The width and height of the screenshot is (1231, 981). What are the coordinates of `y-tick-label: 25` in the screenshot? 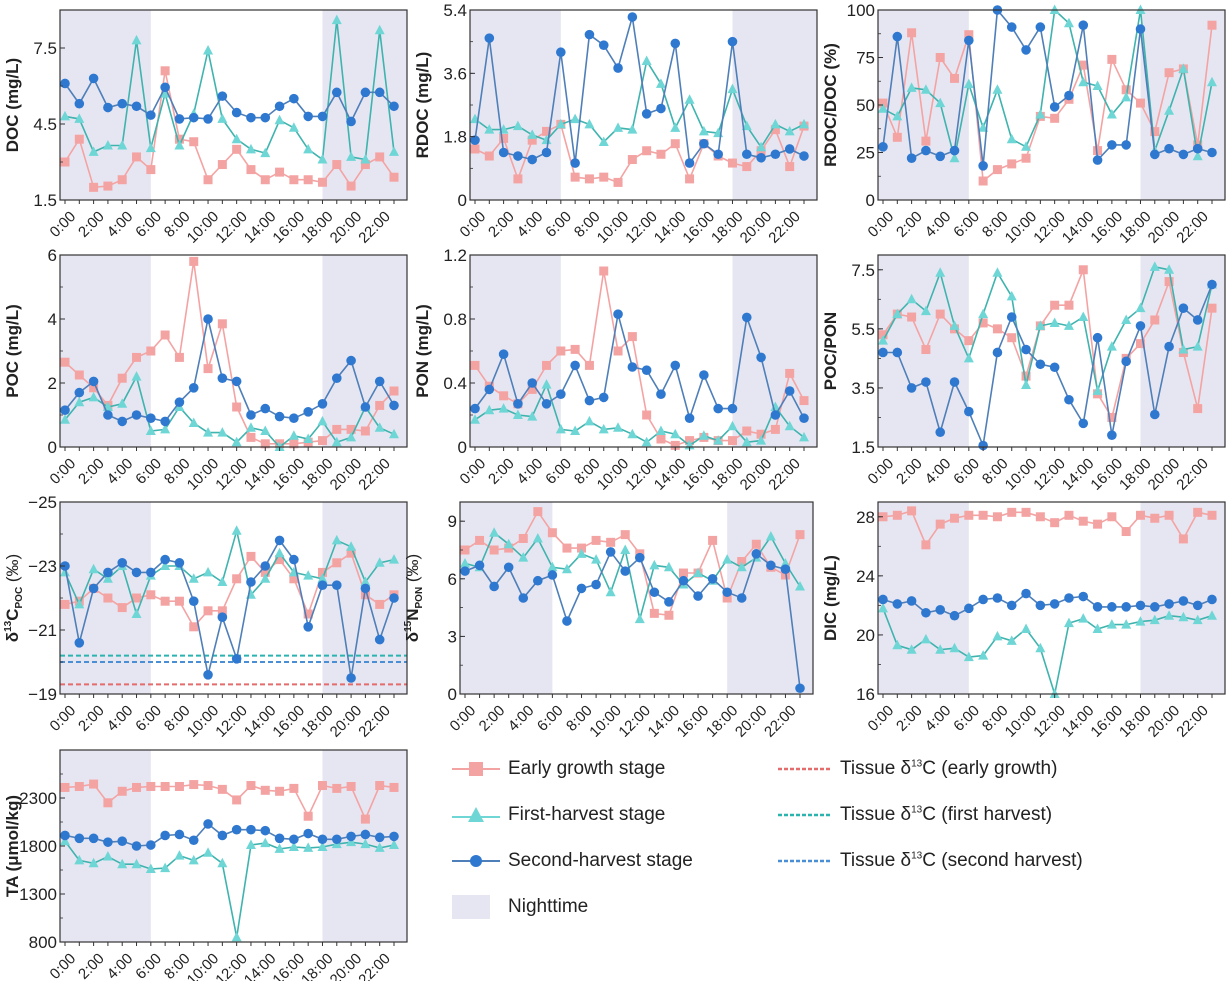 It's located at (865, 153).